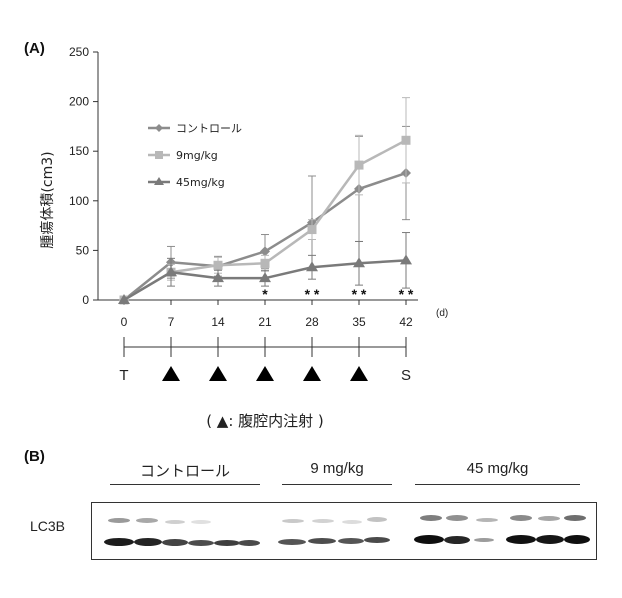  Describe the element at coordinates (185, 484) in the screenshot. I see `wb-group-control-line` at that location.